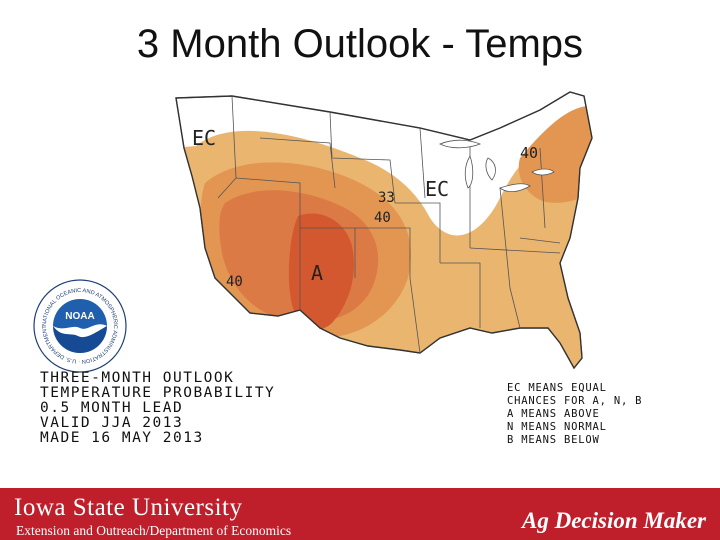  What do you see at coordinates (557, 427) in the screenshot?
I see `legend-line-4: N MEANS NORMAL` at bounding box center [557, 427].